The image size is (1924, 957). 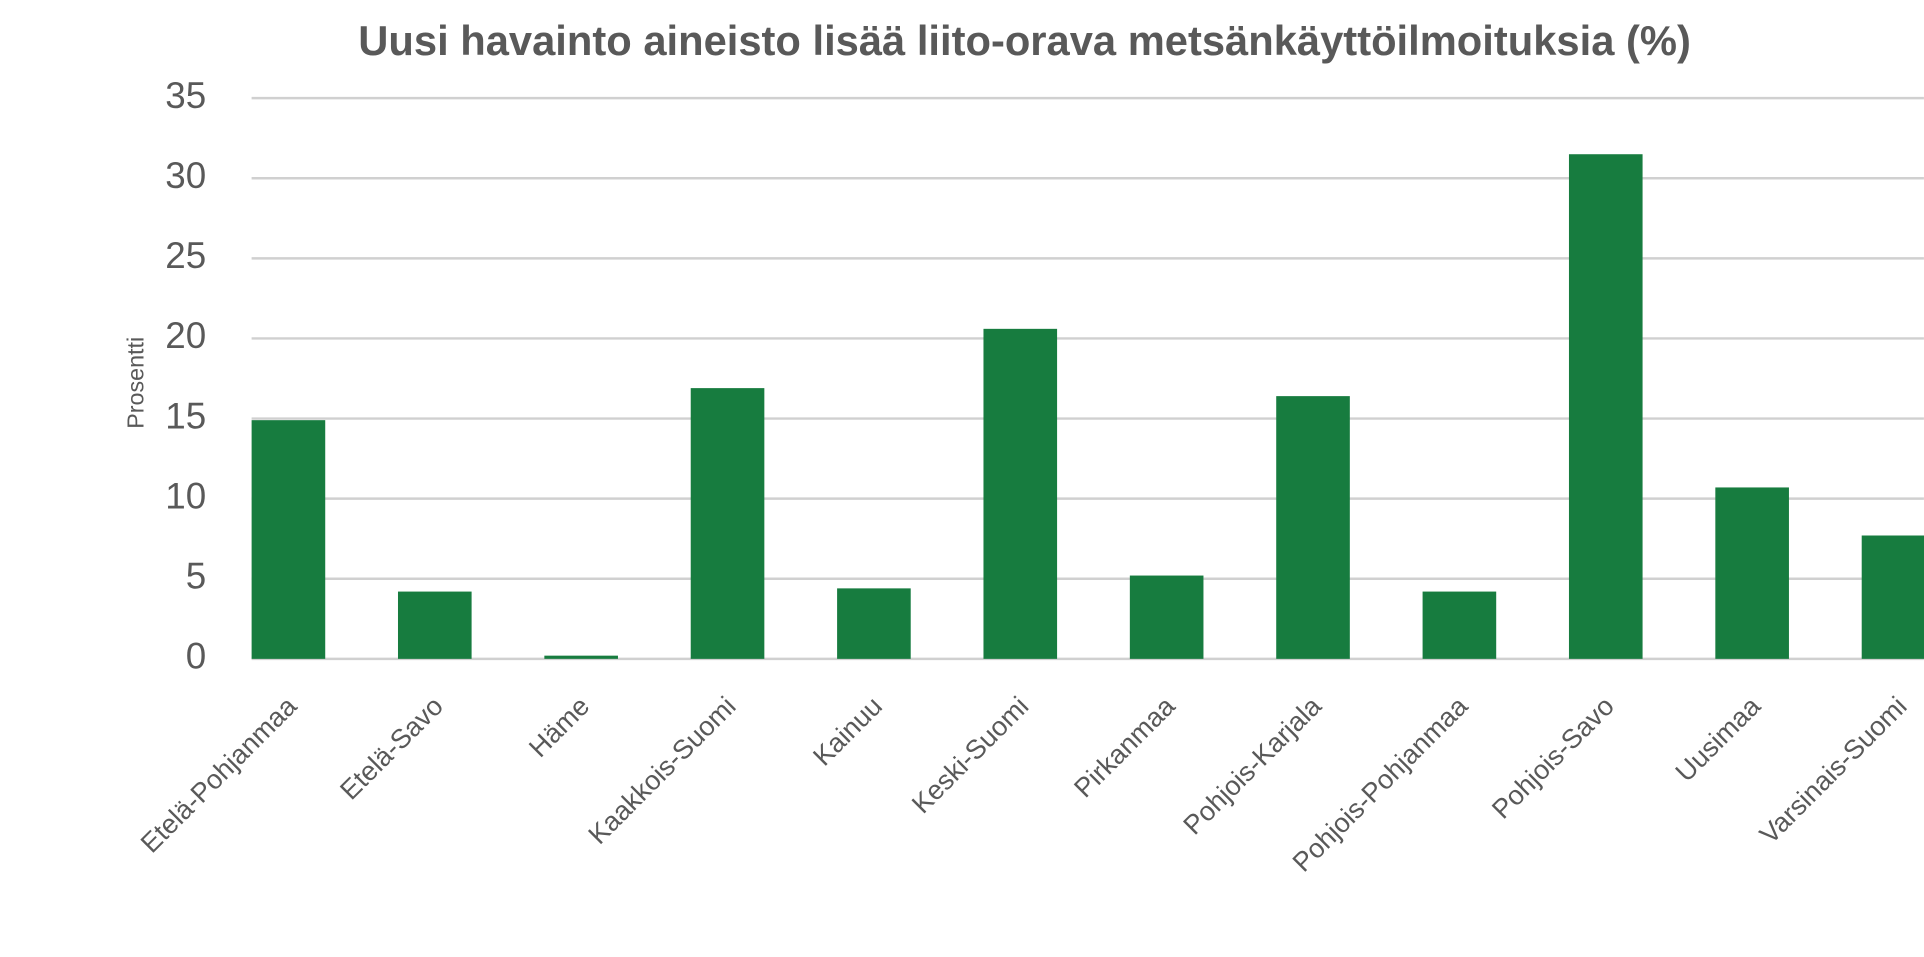 I want to click on y-tick-label: 30, so click(x=185, y=175).